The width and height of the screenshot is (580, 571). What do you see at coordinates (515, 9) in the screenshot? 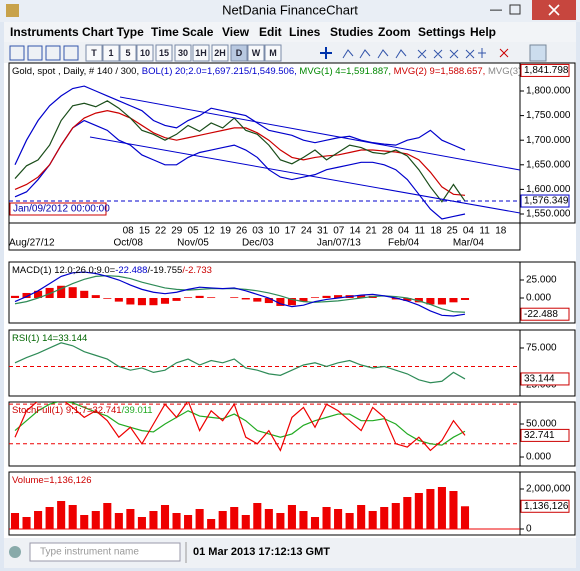
I see `maximize-button` at bounding box center [515, 9].